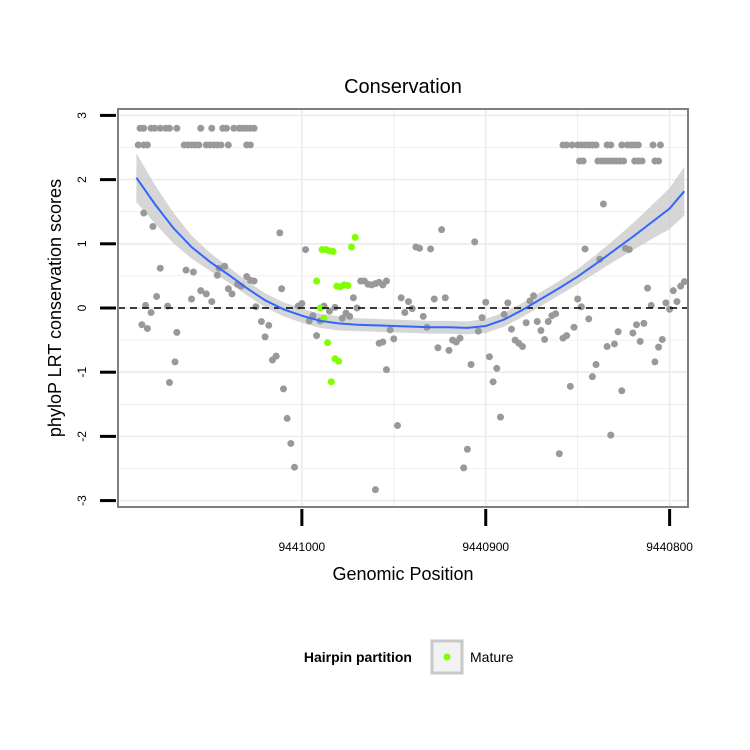  Describe the element at coordinates (358, 657) in the screenshot. I see `legend-title: Hairpin partition` at that location.